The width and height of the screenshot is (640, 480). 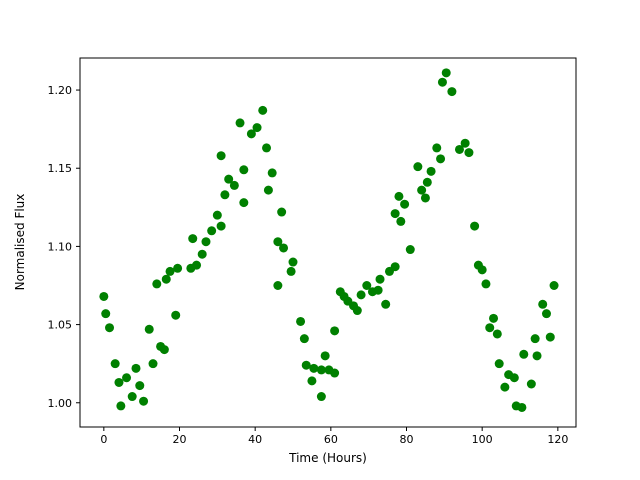 I want to click on x-tick-label: 0, so click(x=103, y=439).